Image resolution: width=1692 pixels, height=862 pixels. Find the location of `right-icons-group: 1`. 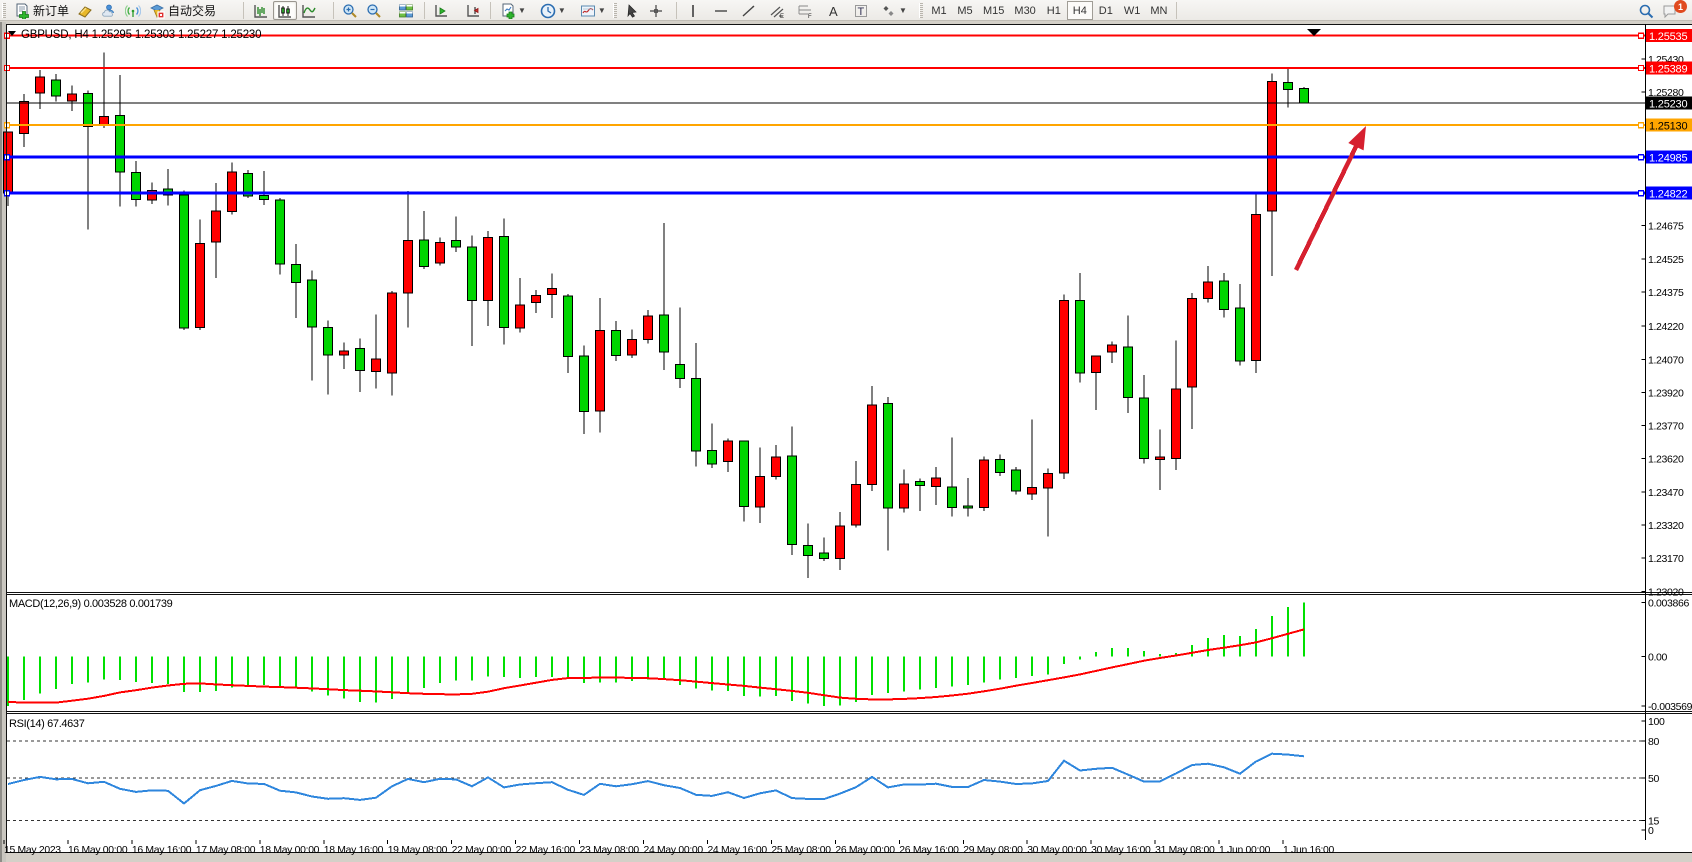

right-icons-group: 1 is located at coordinates (1660, 10).